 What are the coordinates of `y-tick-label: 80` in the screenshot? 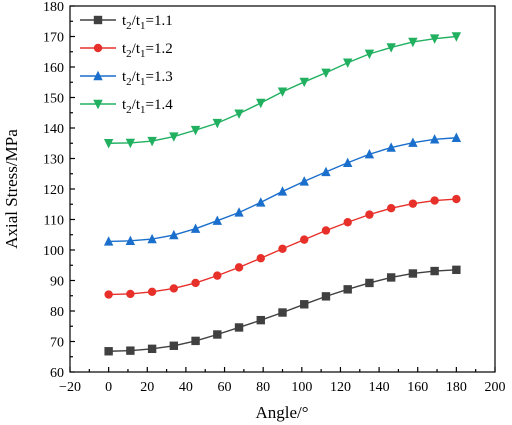 It's located at (57, 312).